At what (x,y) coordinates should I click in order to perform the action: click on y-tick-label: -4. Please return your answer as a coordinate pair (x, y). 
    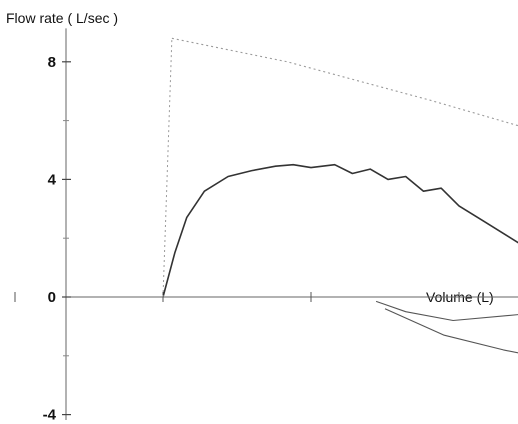
    Looking at the image, I should click on (50, 415).